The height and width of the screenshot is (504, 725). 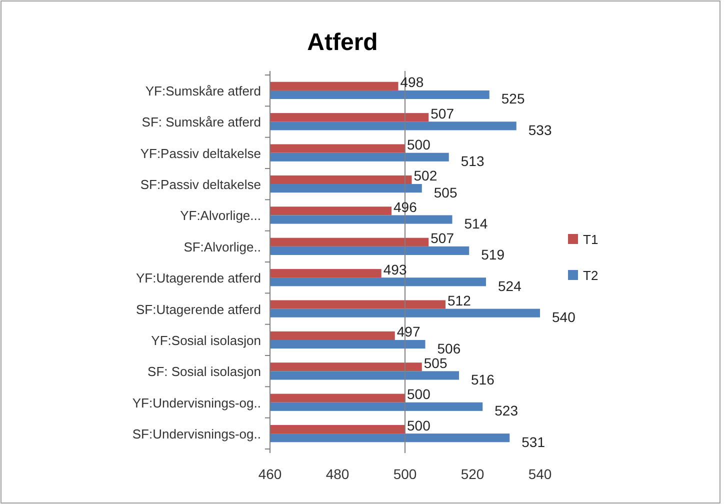 I want to click on y-tick-label: YF:Passiv deltakelse, so click(x=200, y=153).